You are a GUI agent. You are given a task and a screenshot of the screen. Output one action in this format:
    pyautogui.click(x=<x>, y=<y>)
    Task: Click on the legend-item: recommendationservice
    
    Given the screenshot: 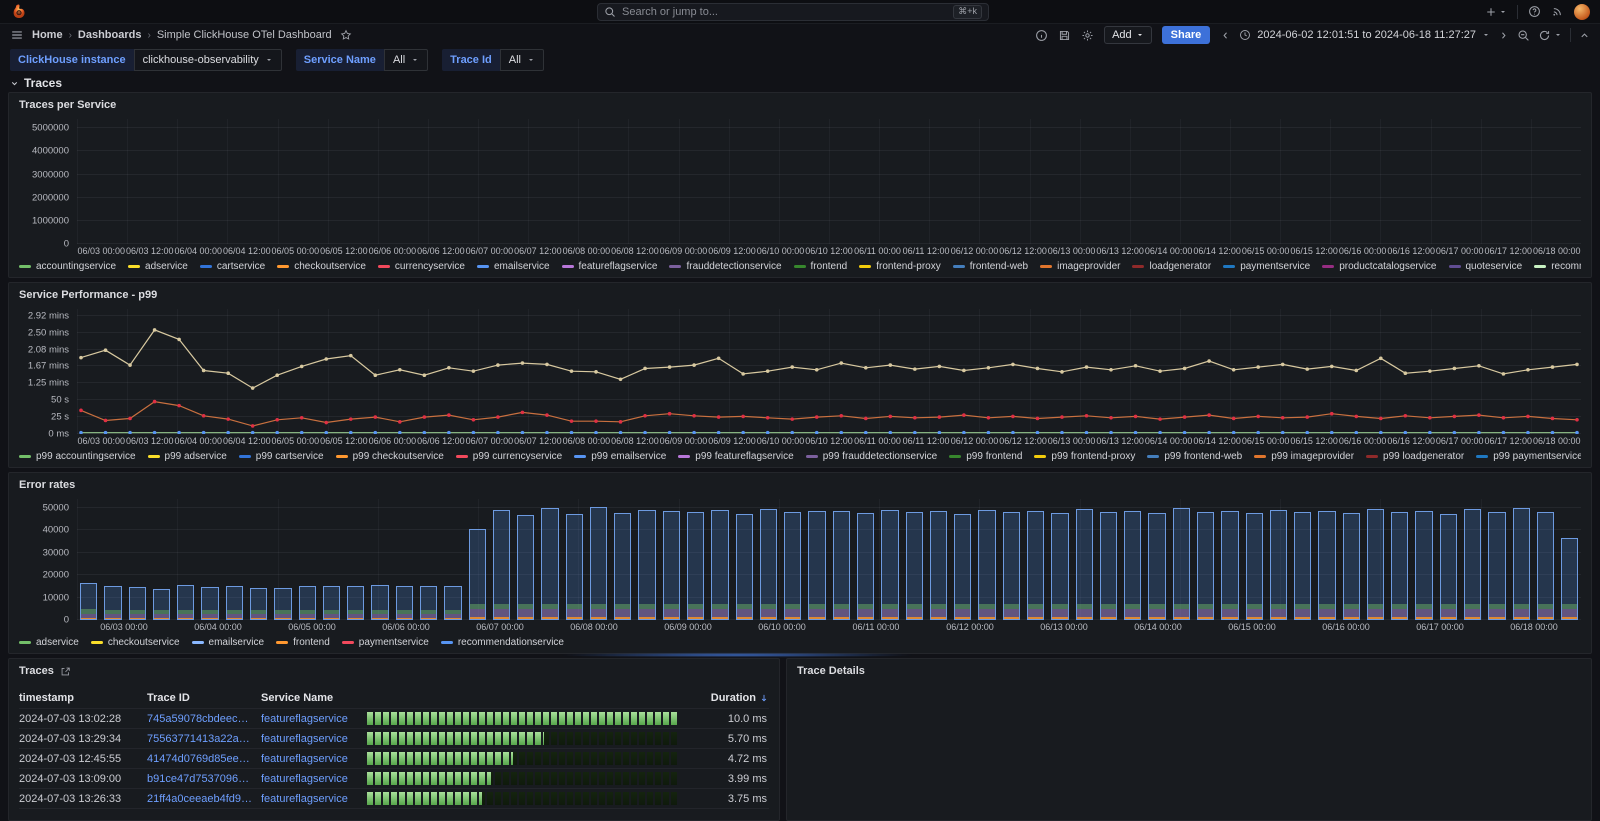 What is the action you would take?
    pyautogui.click(x=502, y=642)
    